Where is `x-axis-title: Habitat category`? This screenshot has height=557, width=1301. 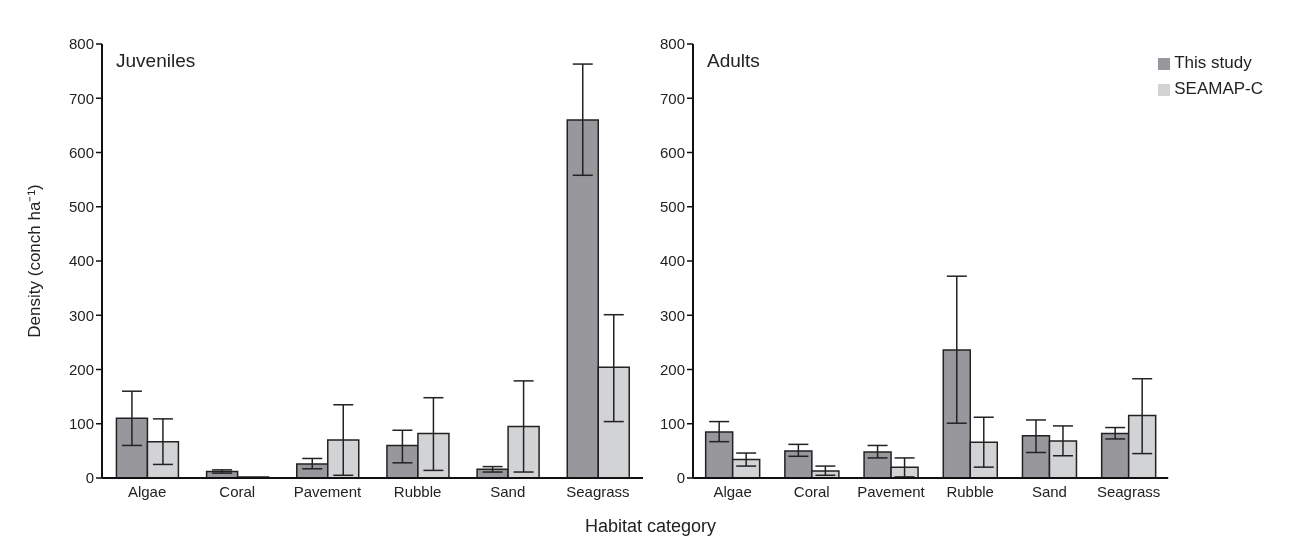
x-axis-title: Habitat category is located at coordinates (650, 526).